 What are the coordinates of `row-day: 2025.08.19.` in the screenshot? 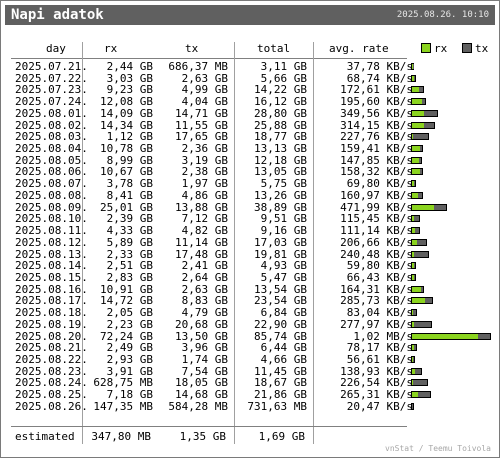 It's located at (51, 324).